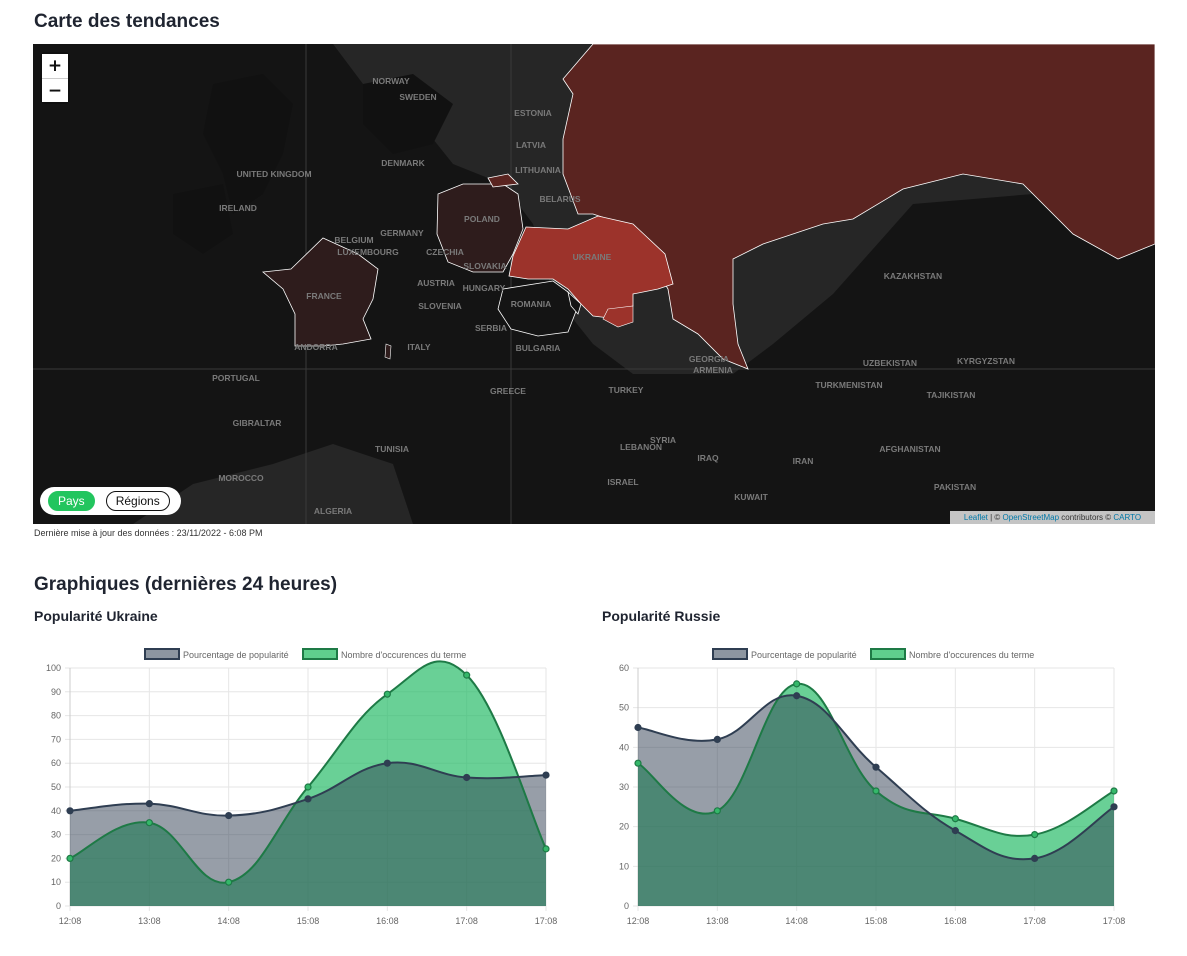 This screenshot has height=956, width=1187. What do you see at coordinates (403, 163) in the screenshot?
I see `map-label: DENMARK` at bounding box center [403, 163].